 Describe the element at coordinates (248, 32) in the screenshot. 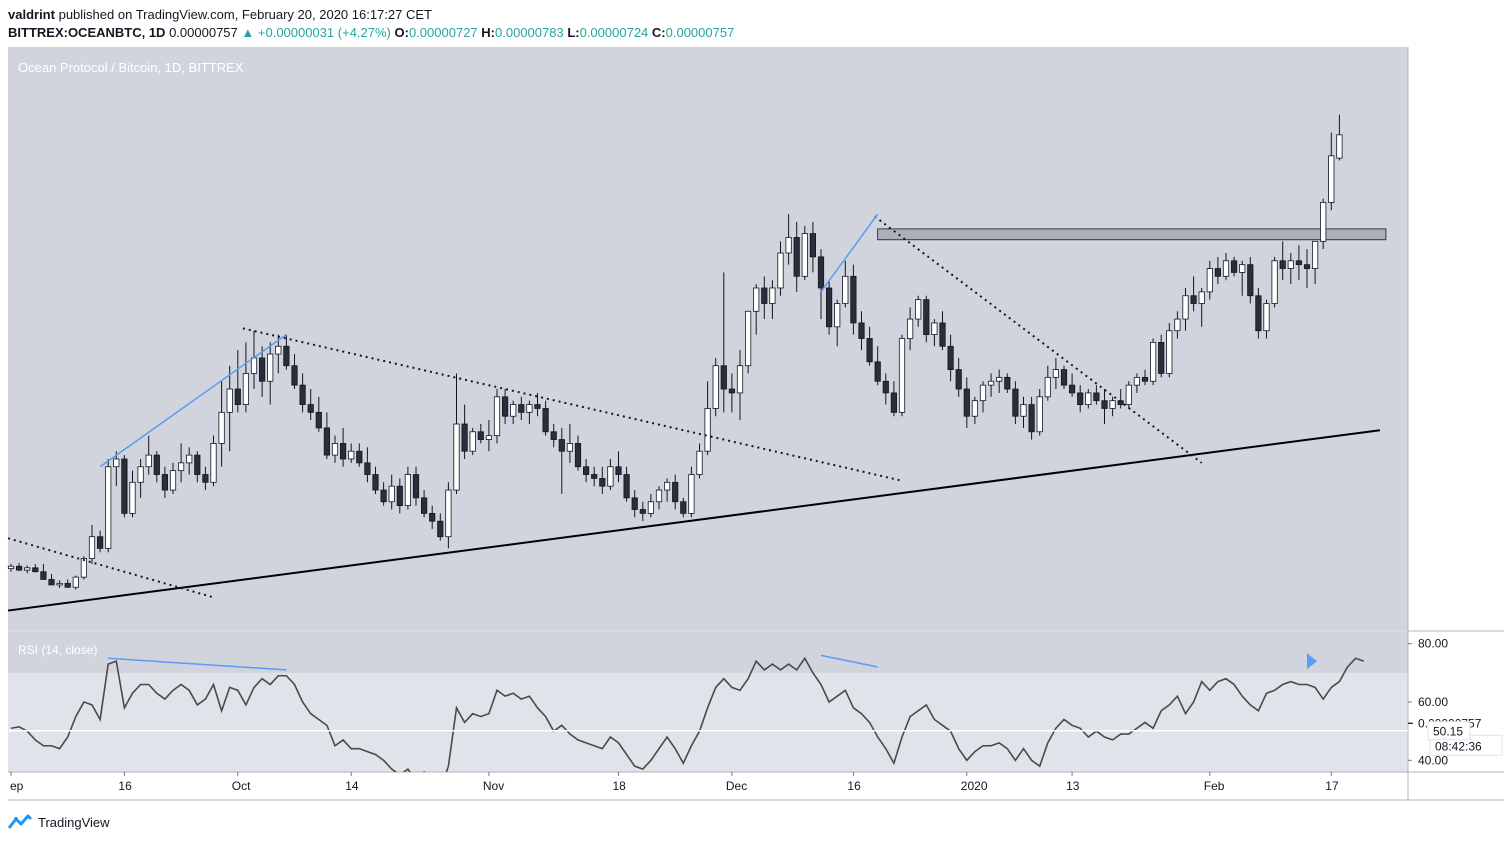

I see `up-arrow-icon: ▲` at that location.